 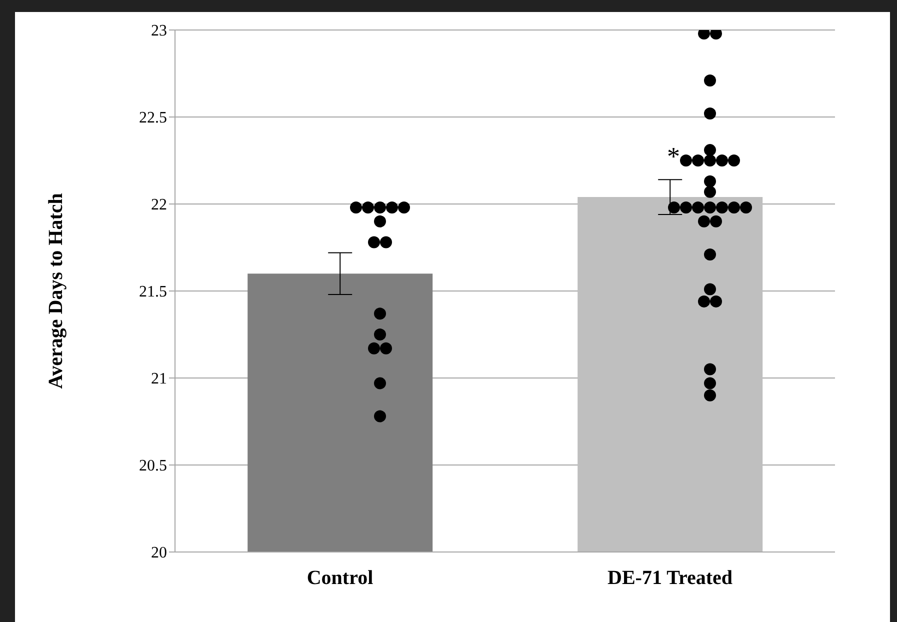 I want to click on y-tick-label: 23, so click(x=159, y=31).